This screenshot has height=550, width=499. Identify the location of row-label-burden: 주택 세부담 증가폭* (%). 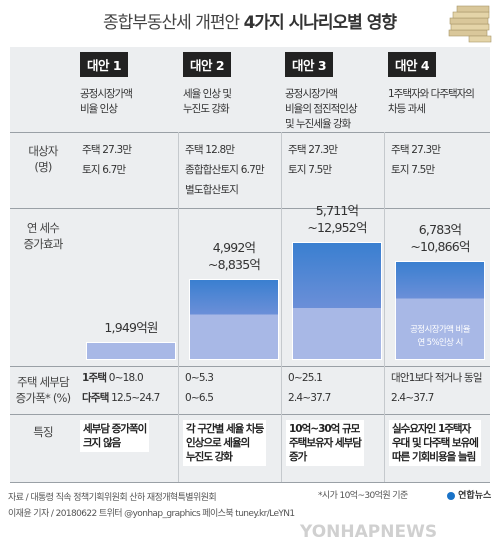
(43, 390).